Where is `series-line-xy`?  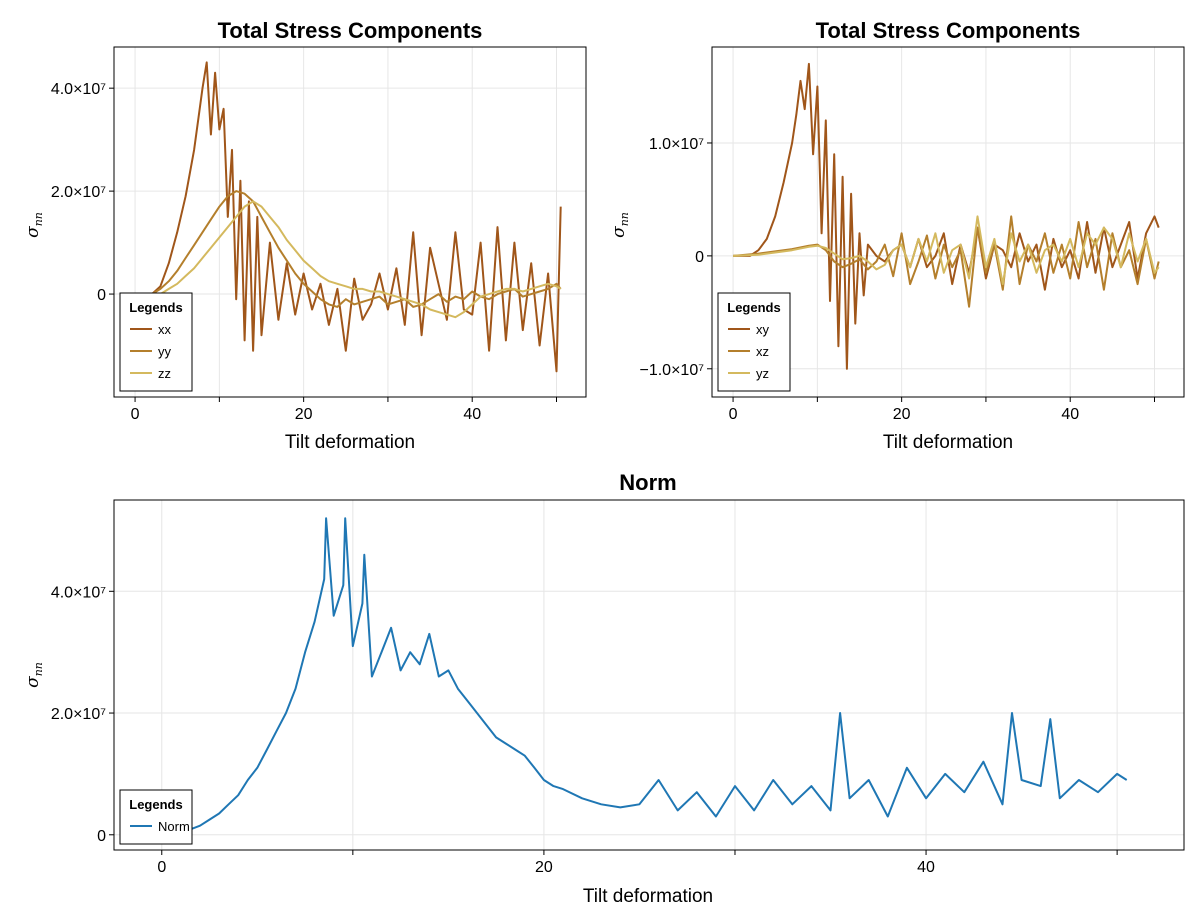
series-line-xy is located at coordinates (946, 216).